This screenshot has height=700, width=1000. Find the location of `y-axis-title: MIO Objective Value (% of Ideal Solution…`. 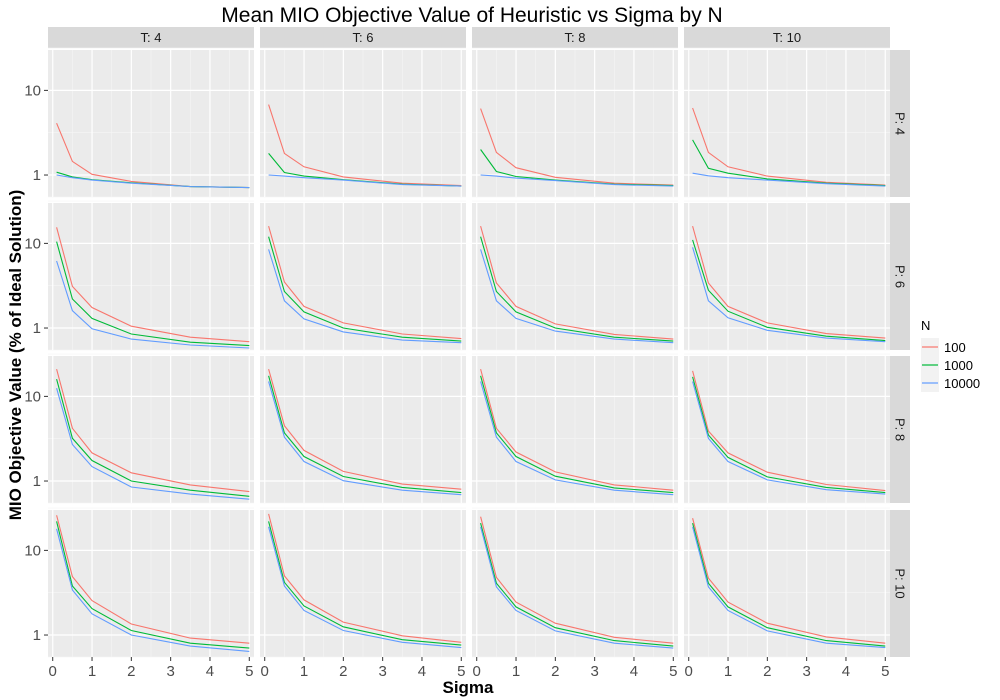

y-axis-title: MIO Objective Value (% of Ideal Solution… is located at coordinates (15, 355).